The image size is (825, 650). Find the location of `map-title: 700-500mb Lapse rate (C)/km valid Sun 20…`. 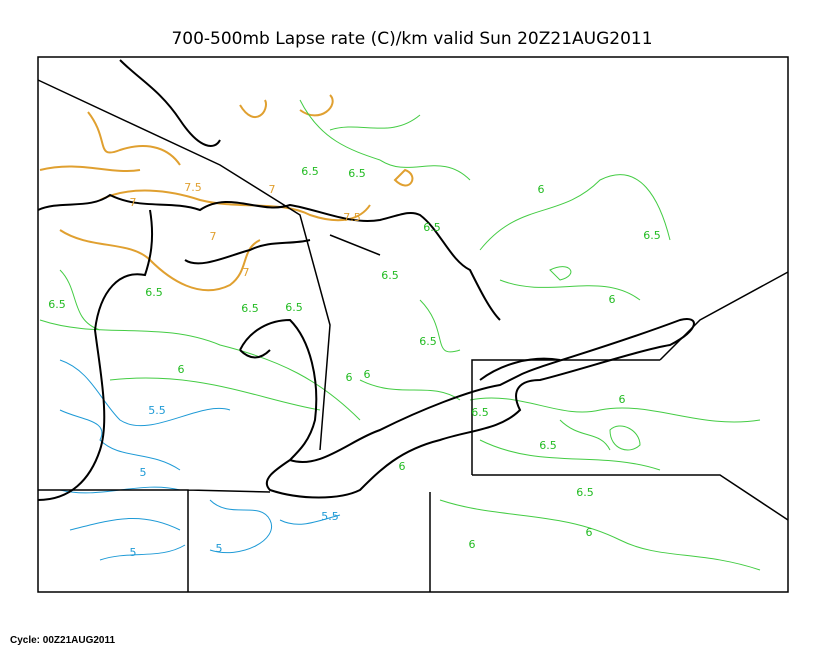

map-title: 700-500mb Lapse rate (C)/km valid Sun 20… is located at coordinates (411, 39).